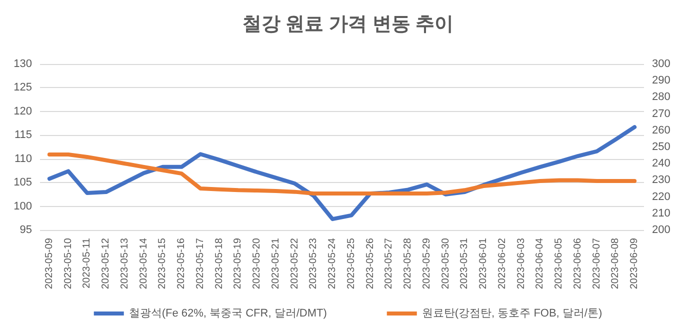 The image size is (696, 330). I want to click on y2-tick-label: 220, so click(661, 196).